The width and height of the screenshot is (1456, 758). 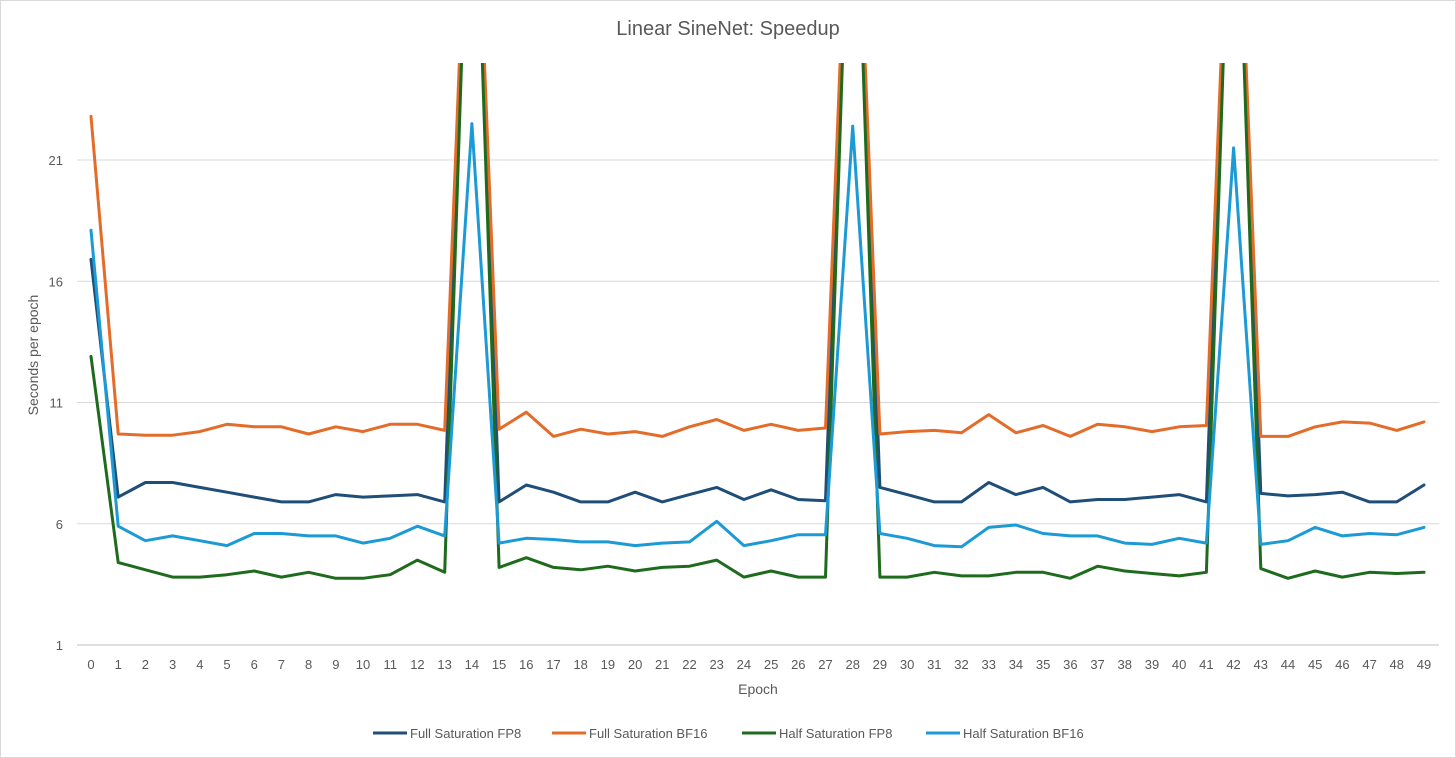 I want to click on x-tick-label: 41, so click(x=1206, y=664).